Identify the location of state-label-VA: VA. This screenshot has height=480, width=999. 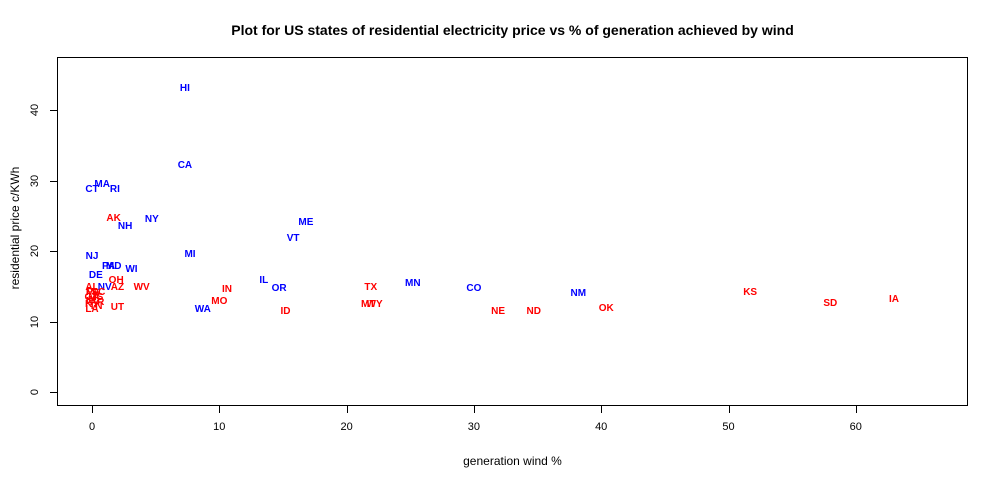
(93, 293).